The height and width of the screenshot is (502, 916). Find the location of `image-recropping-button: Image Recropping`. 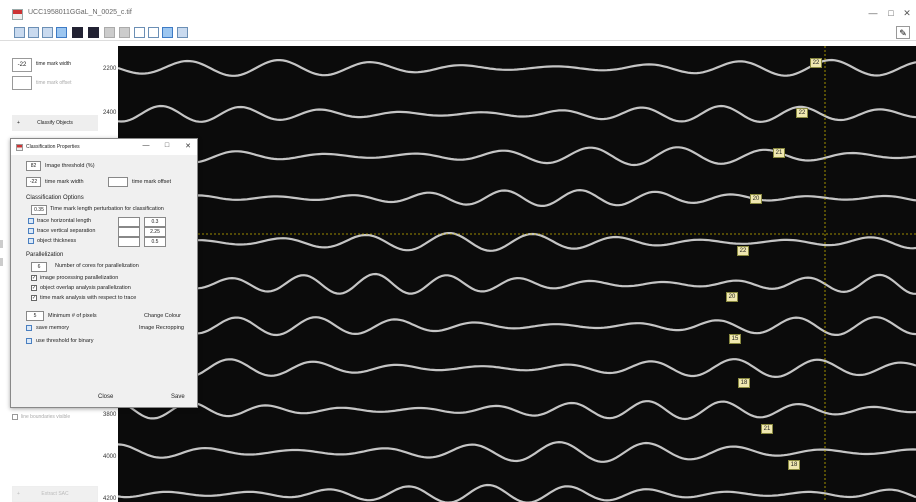

image-recropping-button: Image Recropping is located at coordinates (161, 328).